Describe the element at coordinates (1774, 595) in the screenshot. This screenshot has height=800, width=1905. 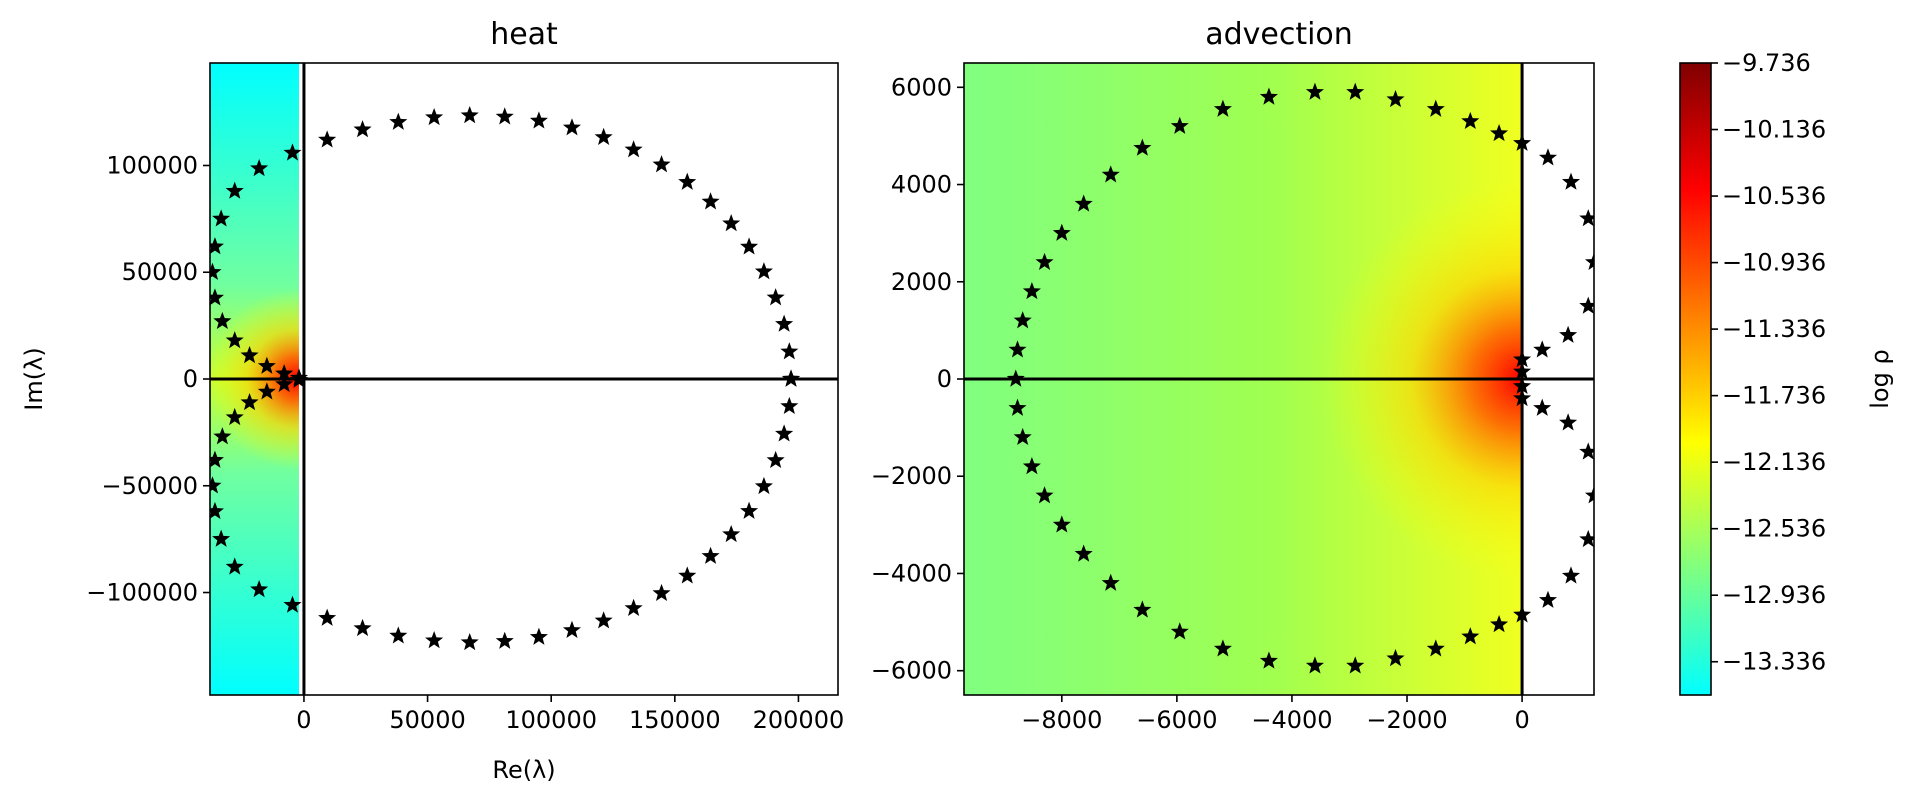
I see `colorbar-tick-label: −12.936` at that location.